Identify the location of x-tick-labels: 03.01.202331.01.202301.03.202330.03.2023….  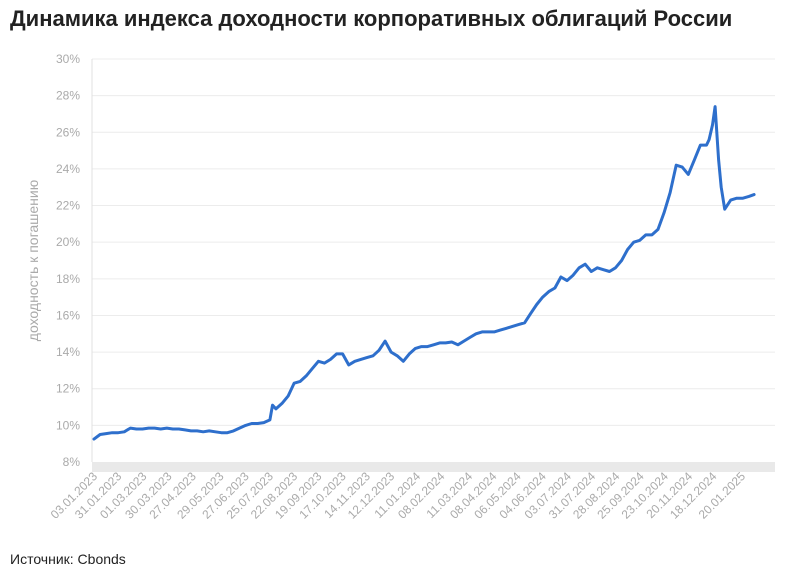
(398, 495).